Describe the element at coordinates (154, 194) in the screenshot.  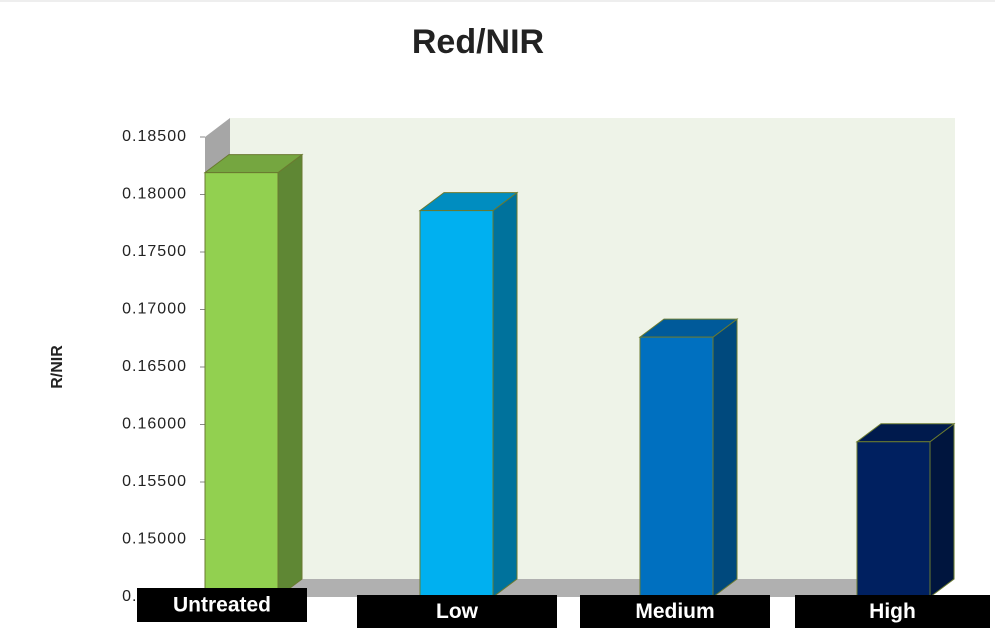
I see `y-tick-label: 0.18000` at that location.